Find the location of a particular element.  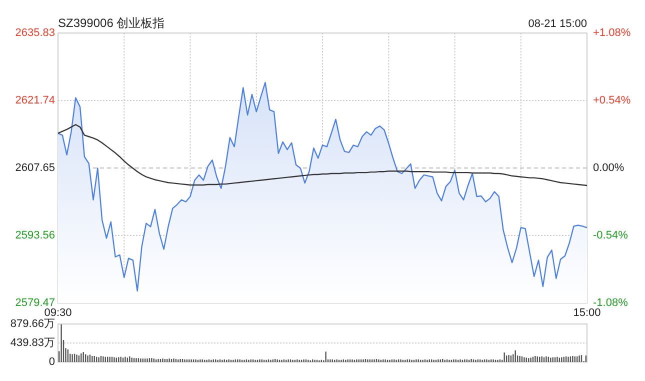

y-tick-label: 2635.83 is located at coordinates (35, 33).